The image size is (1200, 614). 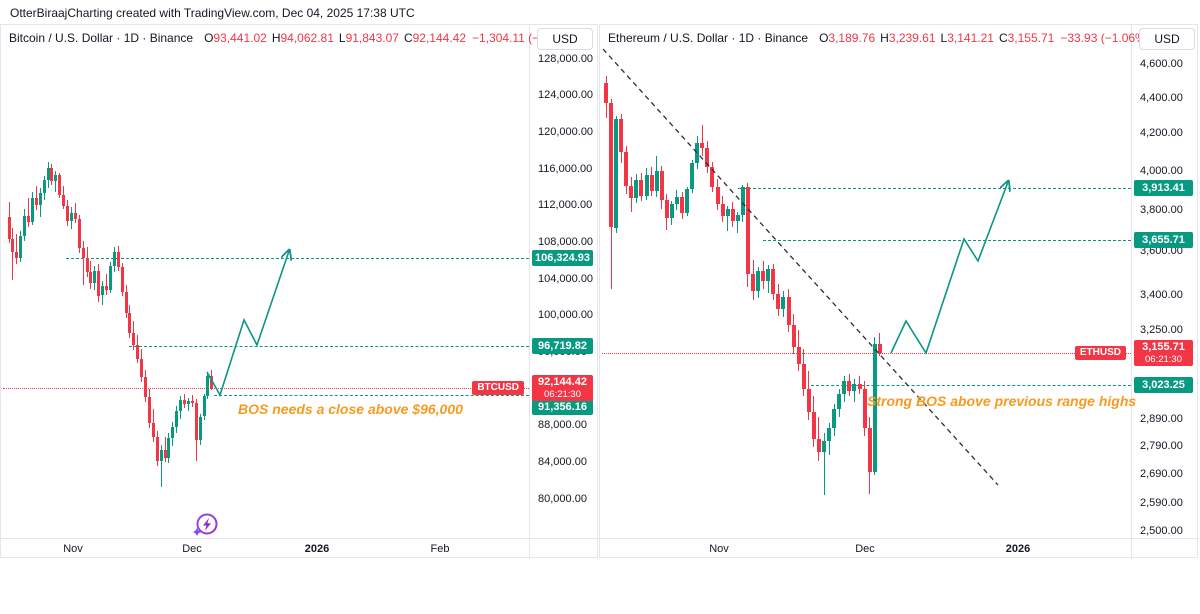 What do you see at coordinates (1163, 385) in the screenshot?
I see `level-price-label: 3,023.25` at bounding box center [1163, 385].